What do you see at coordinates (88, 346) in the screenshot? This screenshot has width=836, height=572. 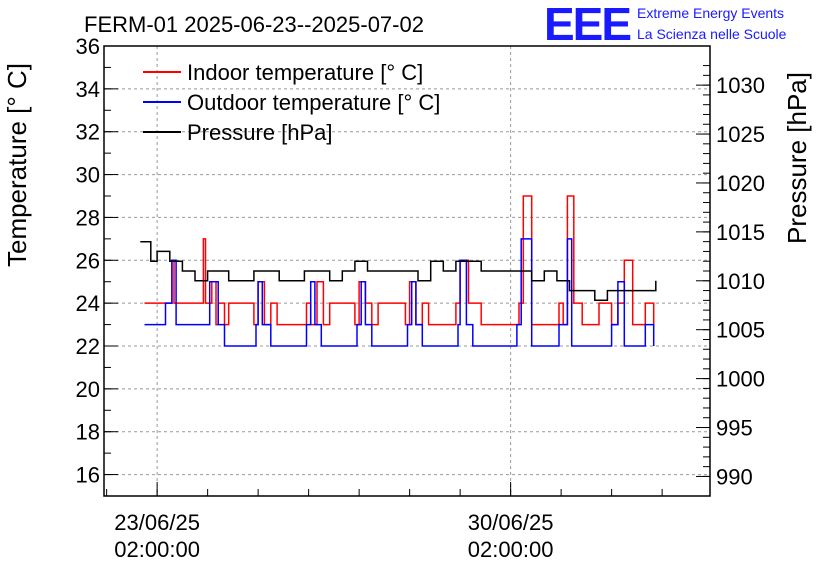 I see `y-tick-label: 22` at bounding box center [88, 346].